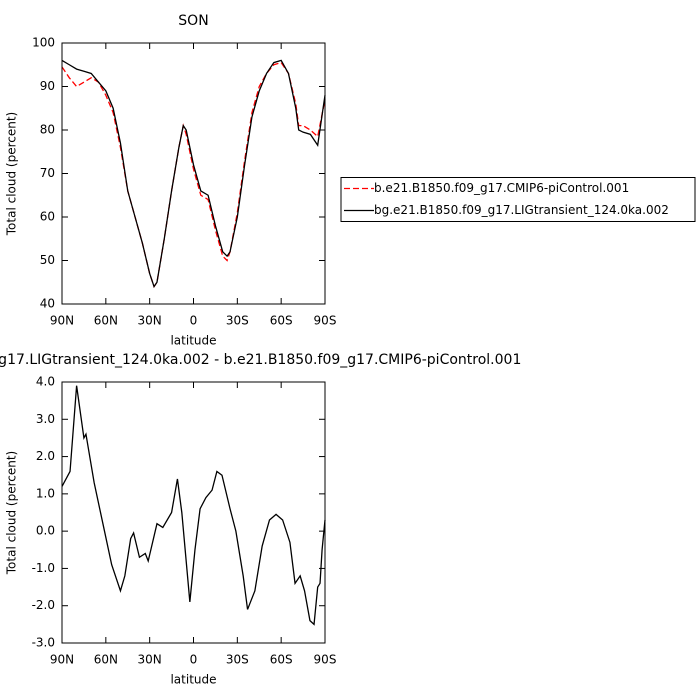 Image resolution: width=700 pixels, height=700 pixels. What do you see at coordinates (45, 531) in the screenshot?
I see `y-tick-label: 0.0` at bounding box center [45, 531].